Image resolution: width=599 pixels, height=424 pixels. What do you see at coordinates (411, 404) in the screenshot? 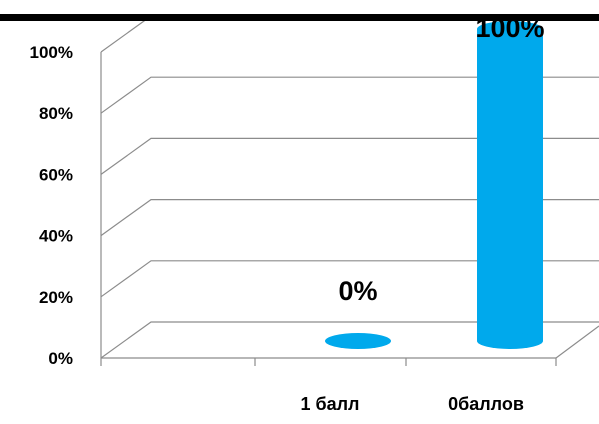
I see `x-axis-category-labels: 1 балл 0баллов` at bounding box center [411, 404].